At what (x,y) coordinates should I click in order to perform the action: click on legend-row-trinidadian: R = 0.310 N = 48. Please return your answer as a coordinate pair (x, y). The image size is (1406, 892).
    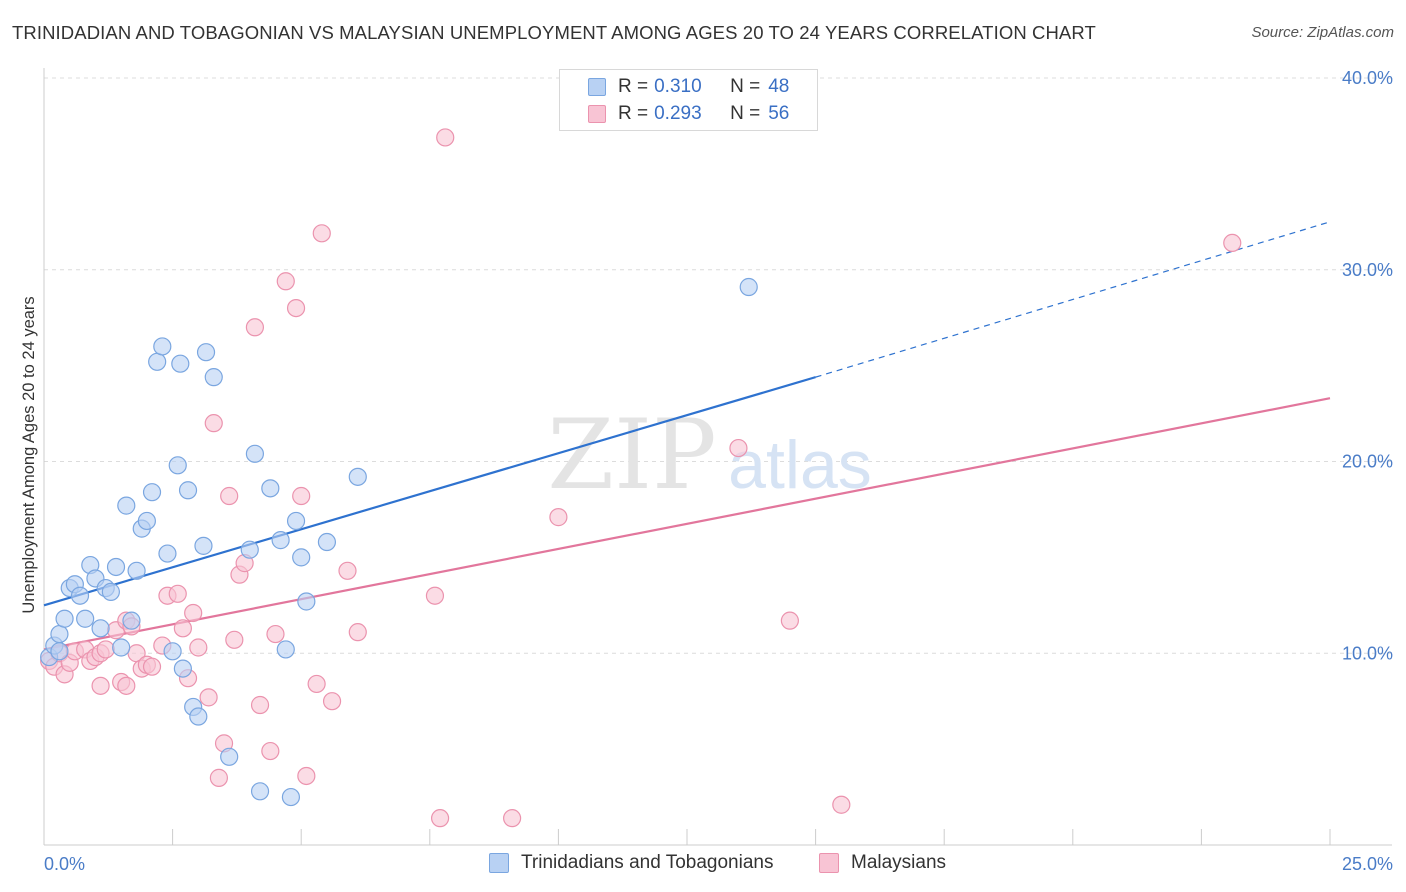
    Looking at the image, I should click on (688, 87).